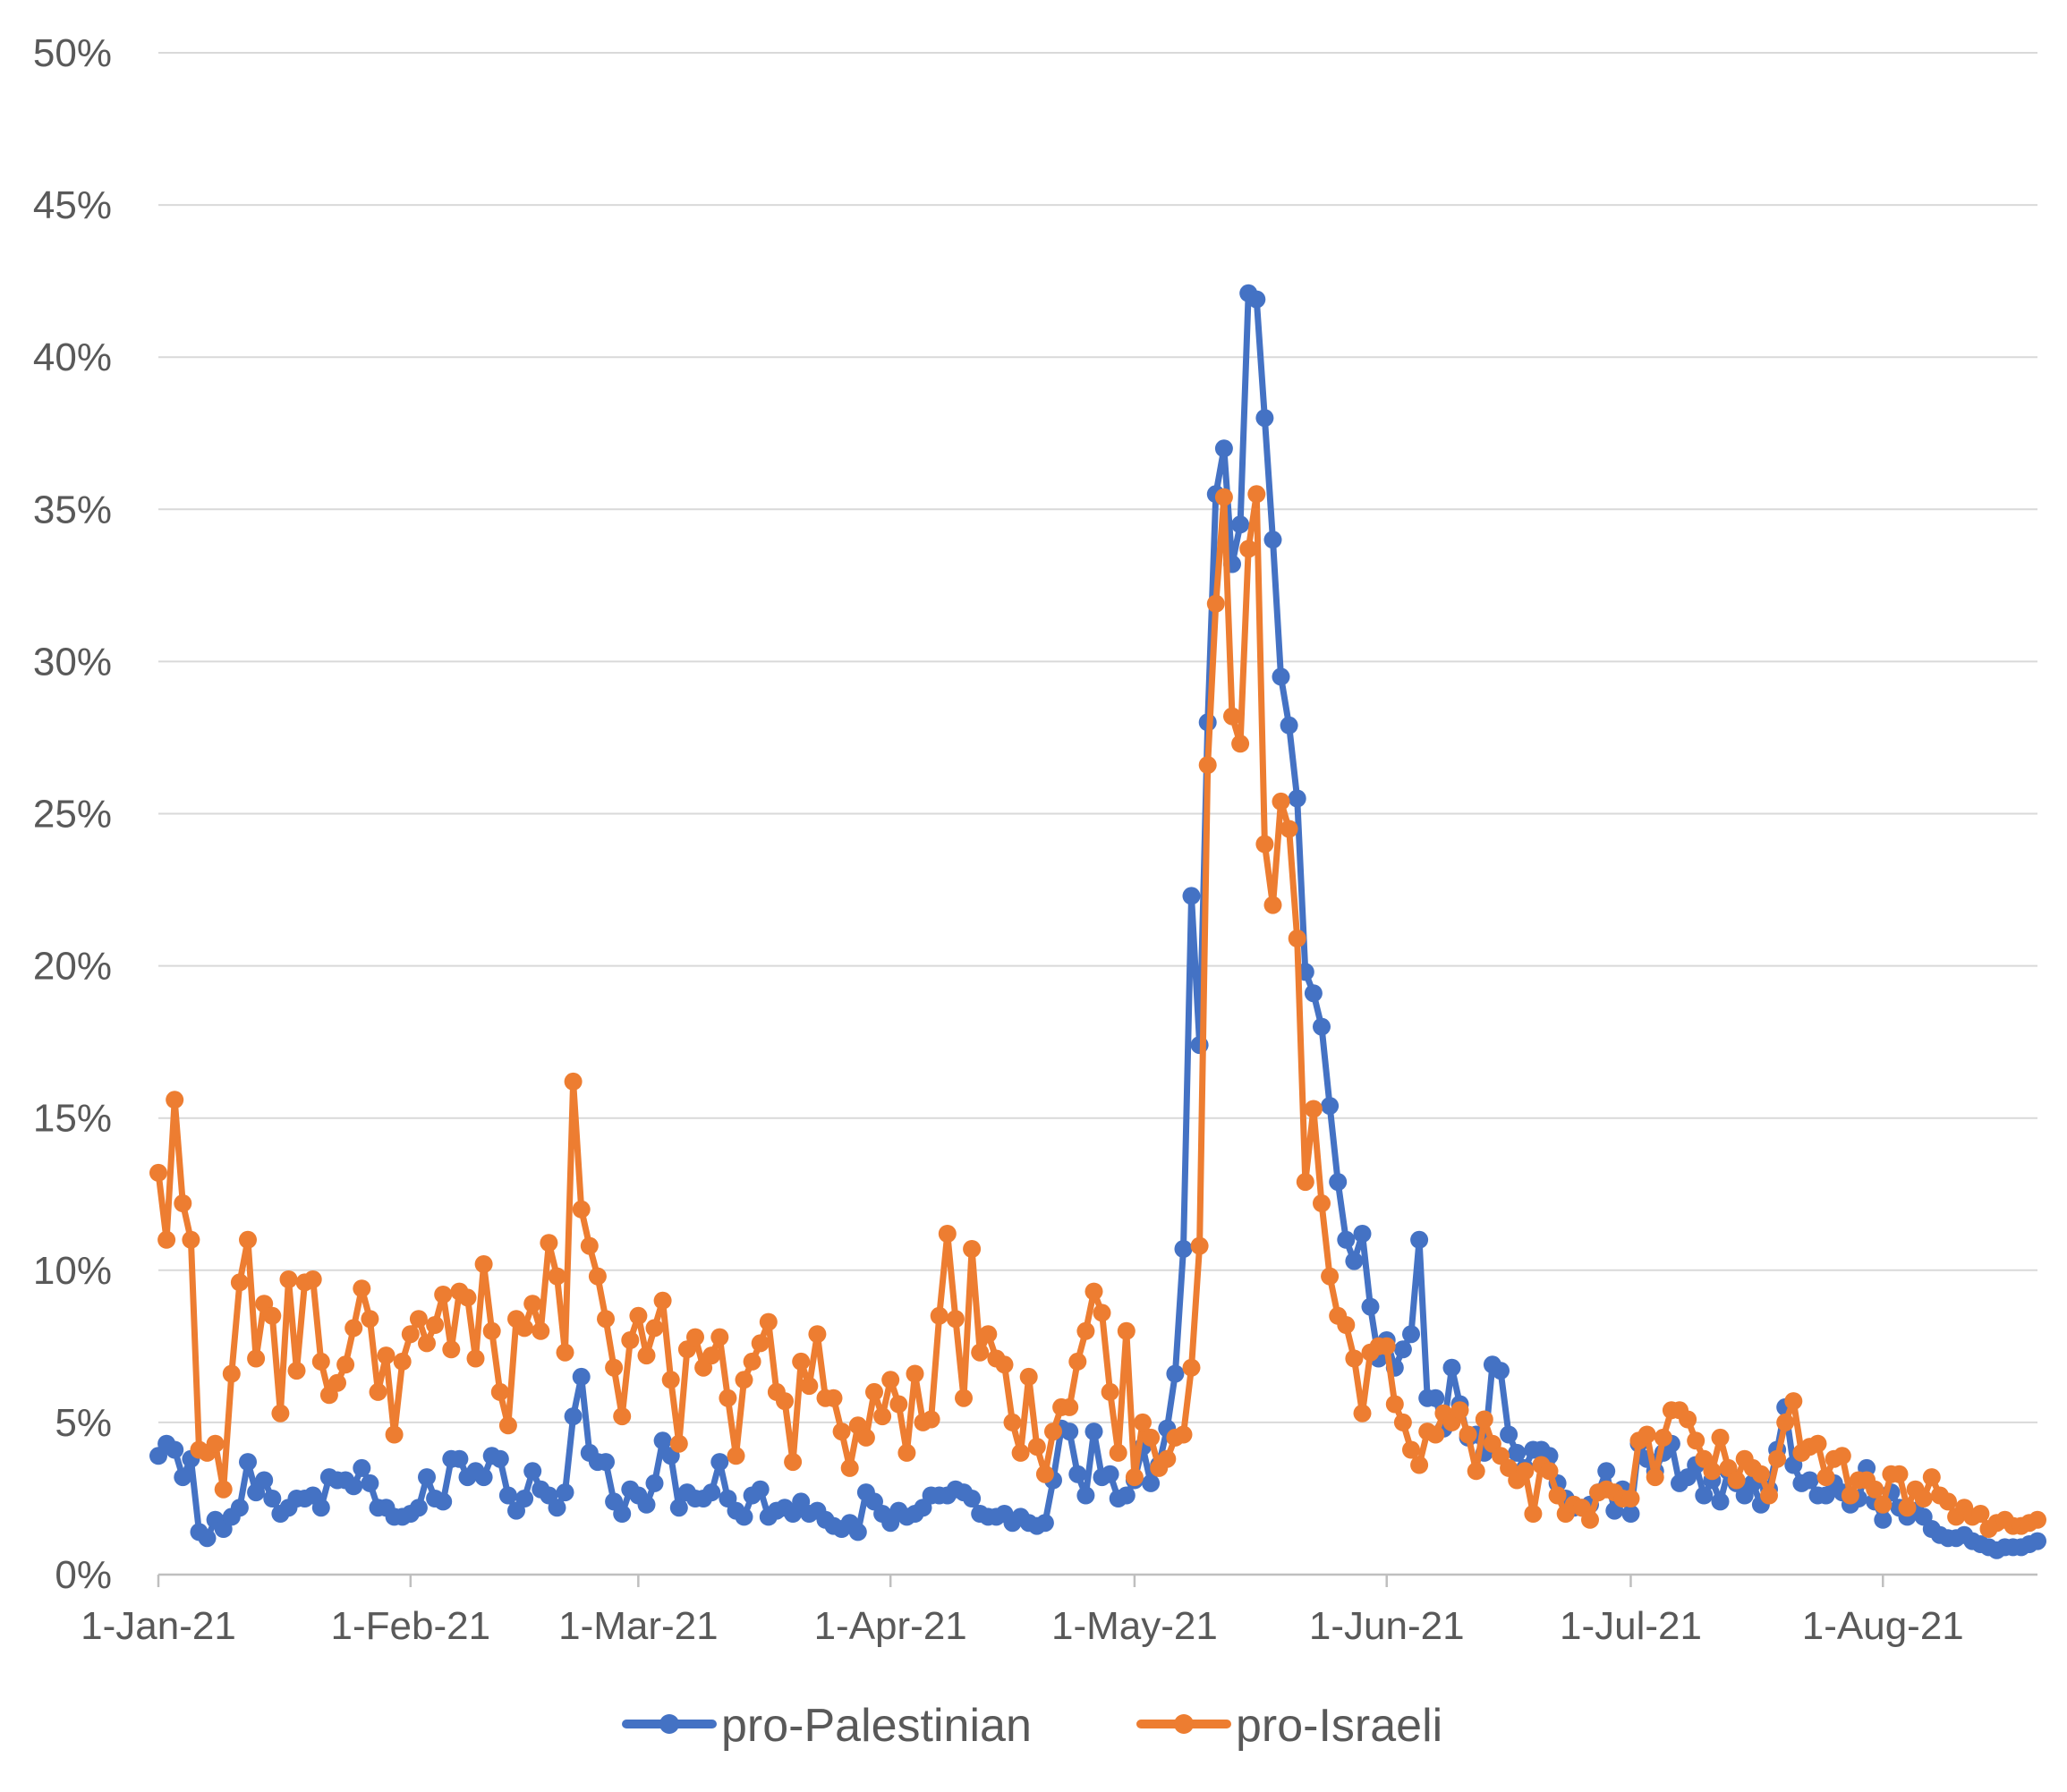  Describe the element at coordinates (1883, 1626) in the screenshot. I see `x-tick-label: 1-Aug-21` at that location.